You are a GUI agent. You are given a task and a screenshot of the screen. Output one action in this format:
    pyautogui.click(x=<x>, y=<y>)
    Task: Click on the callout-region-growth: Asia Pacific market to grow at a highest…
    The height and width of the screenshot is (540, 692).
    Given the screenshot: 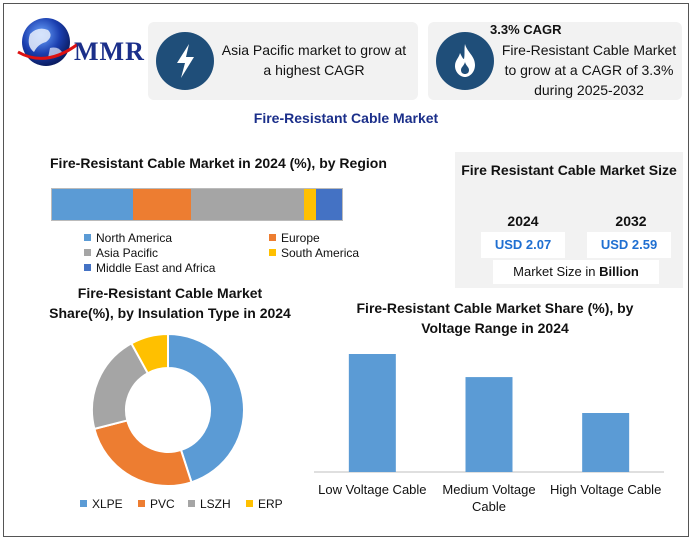 What is the action you would take?
    pyautogui.click(x=283, y=61)
    